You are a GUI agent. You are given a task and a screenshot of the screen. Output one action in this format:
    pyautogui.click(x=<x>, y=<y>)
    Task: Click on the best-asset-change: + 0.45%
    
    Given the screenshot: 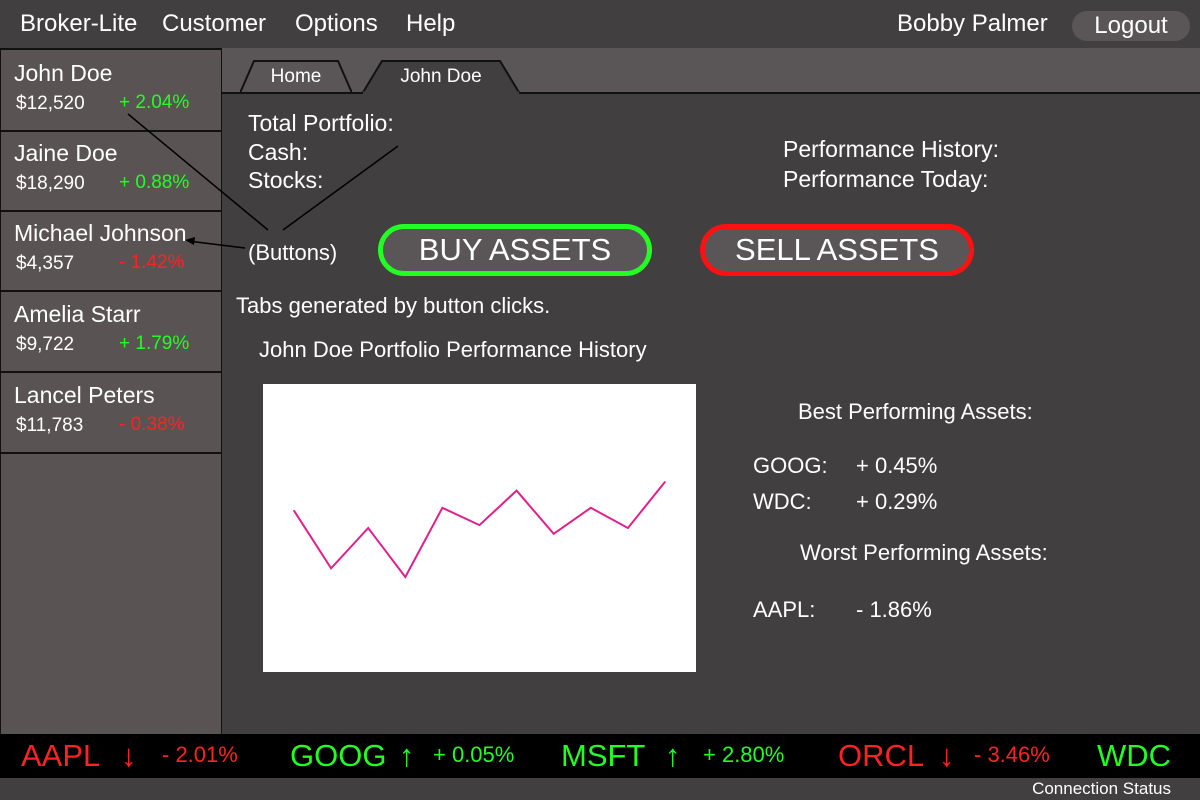 What is the action you would take?
    pyautogui.click(x=897, y=465)
    